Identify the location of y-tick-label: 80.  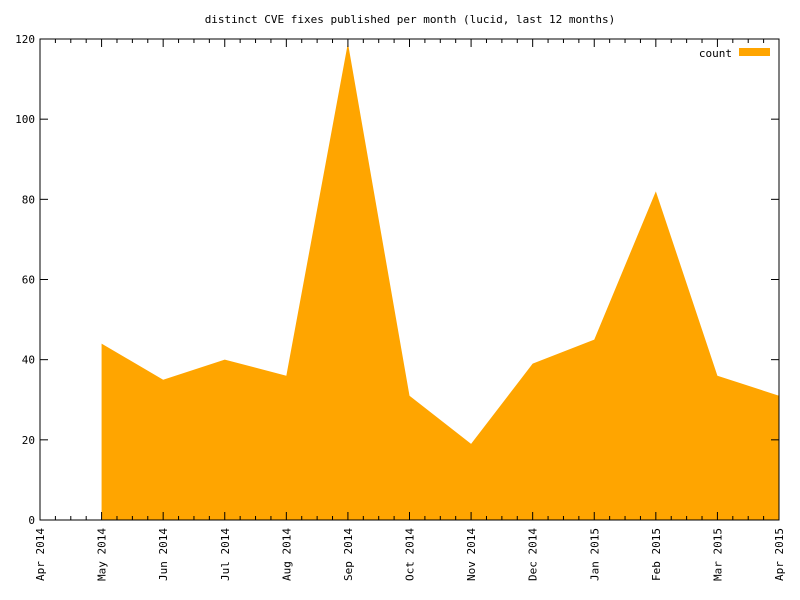
(28, 199).